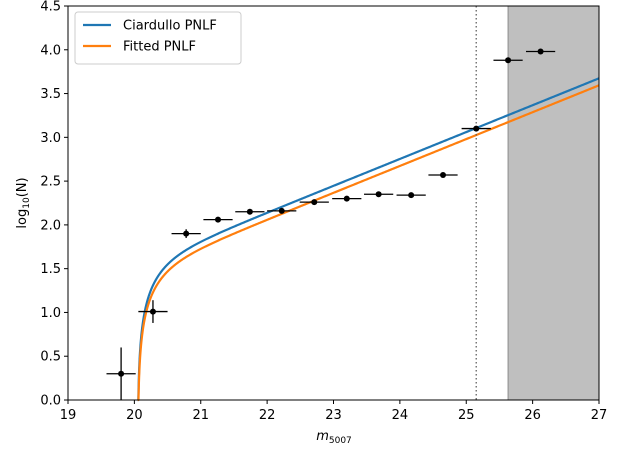 The image size is (627, 450). I want to click on x-tick-label-6: 25, so click(466, 415).